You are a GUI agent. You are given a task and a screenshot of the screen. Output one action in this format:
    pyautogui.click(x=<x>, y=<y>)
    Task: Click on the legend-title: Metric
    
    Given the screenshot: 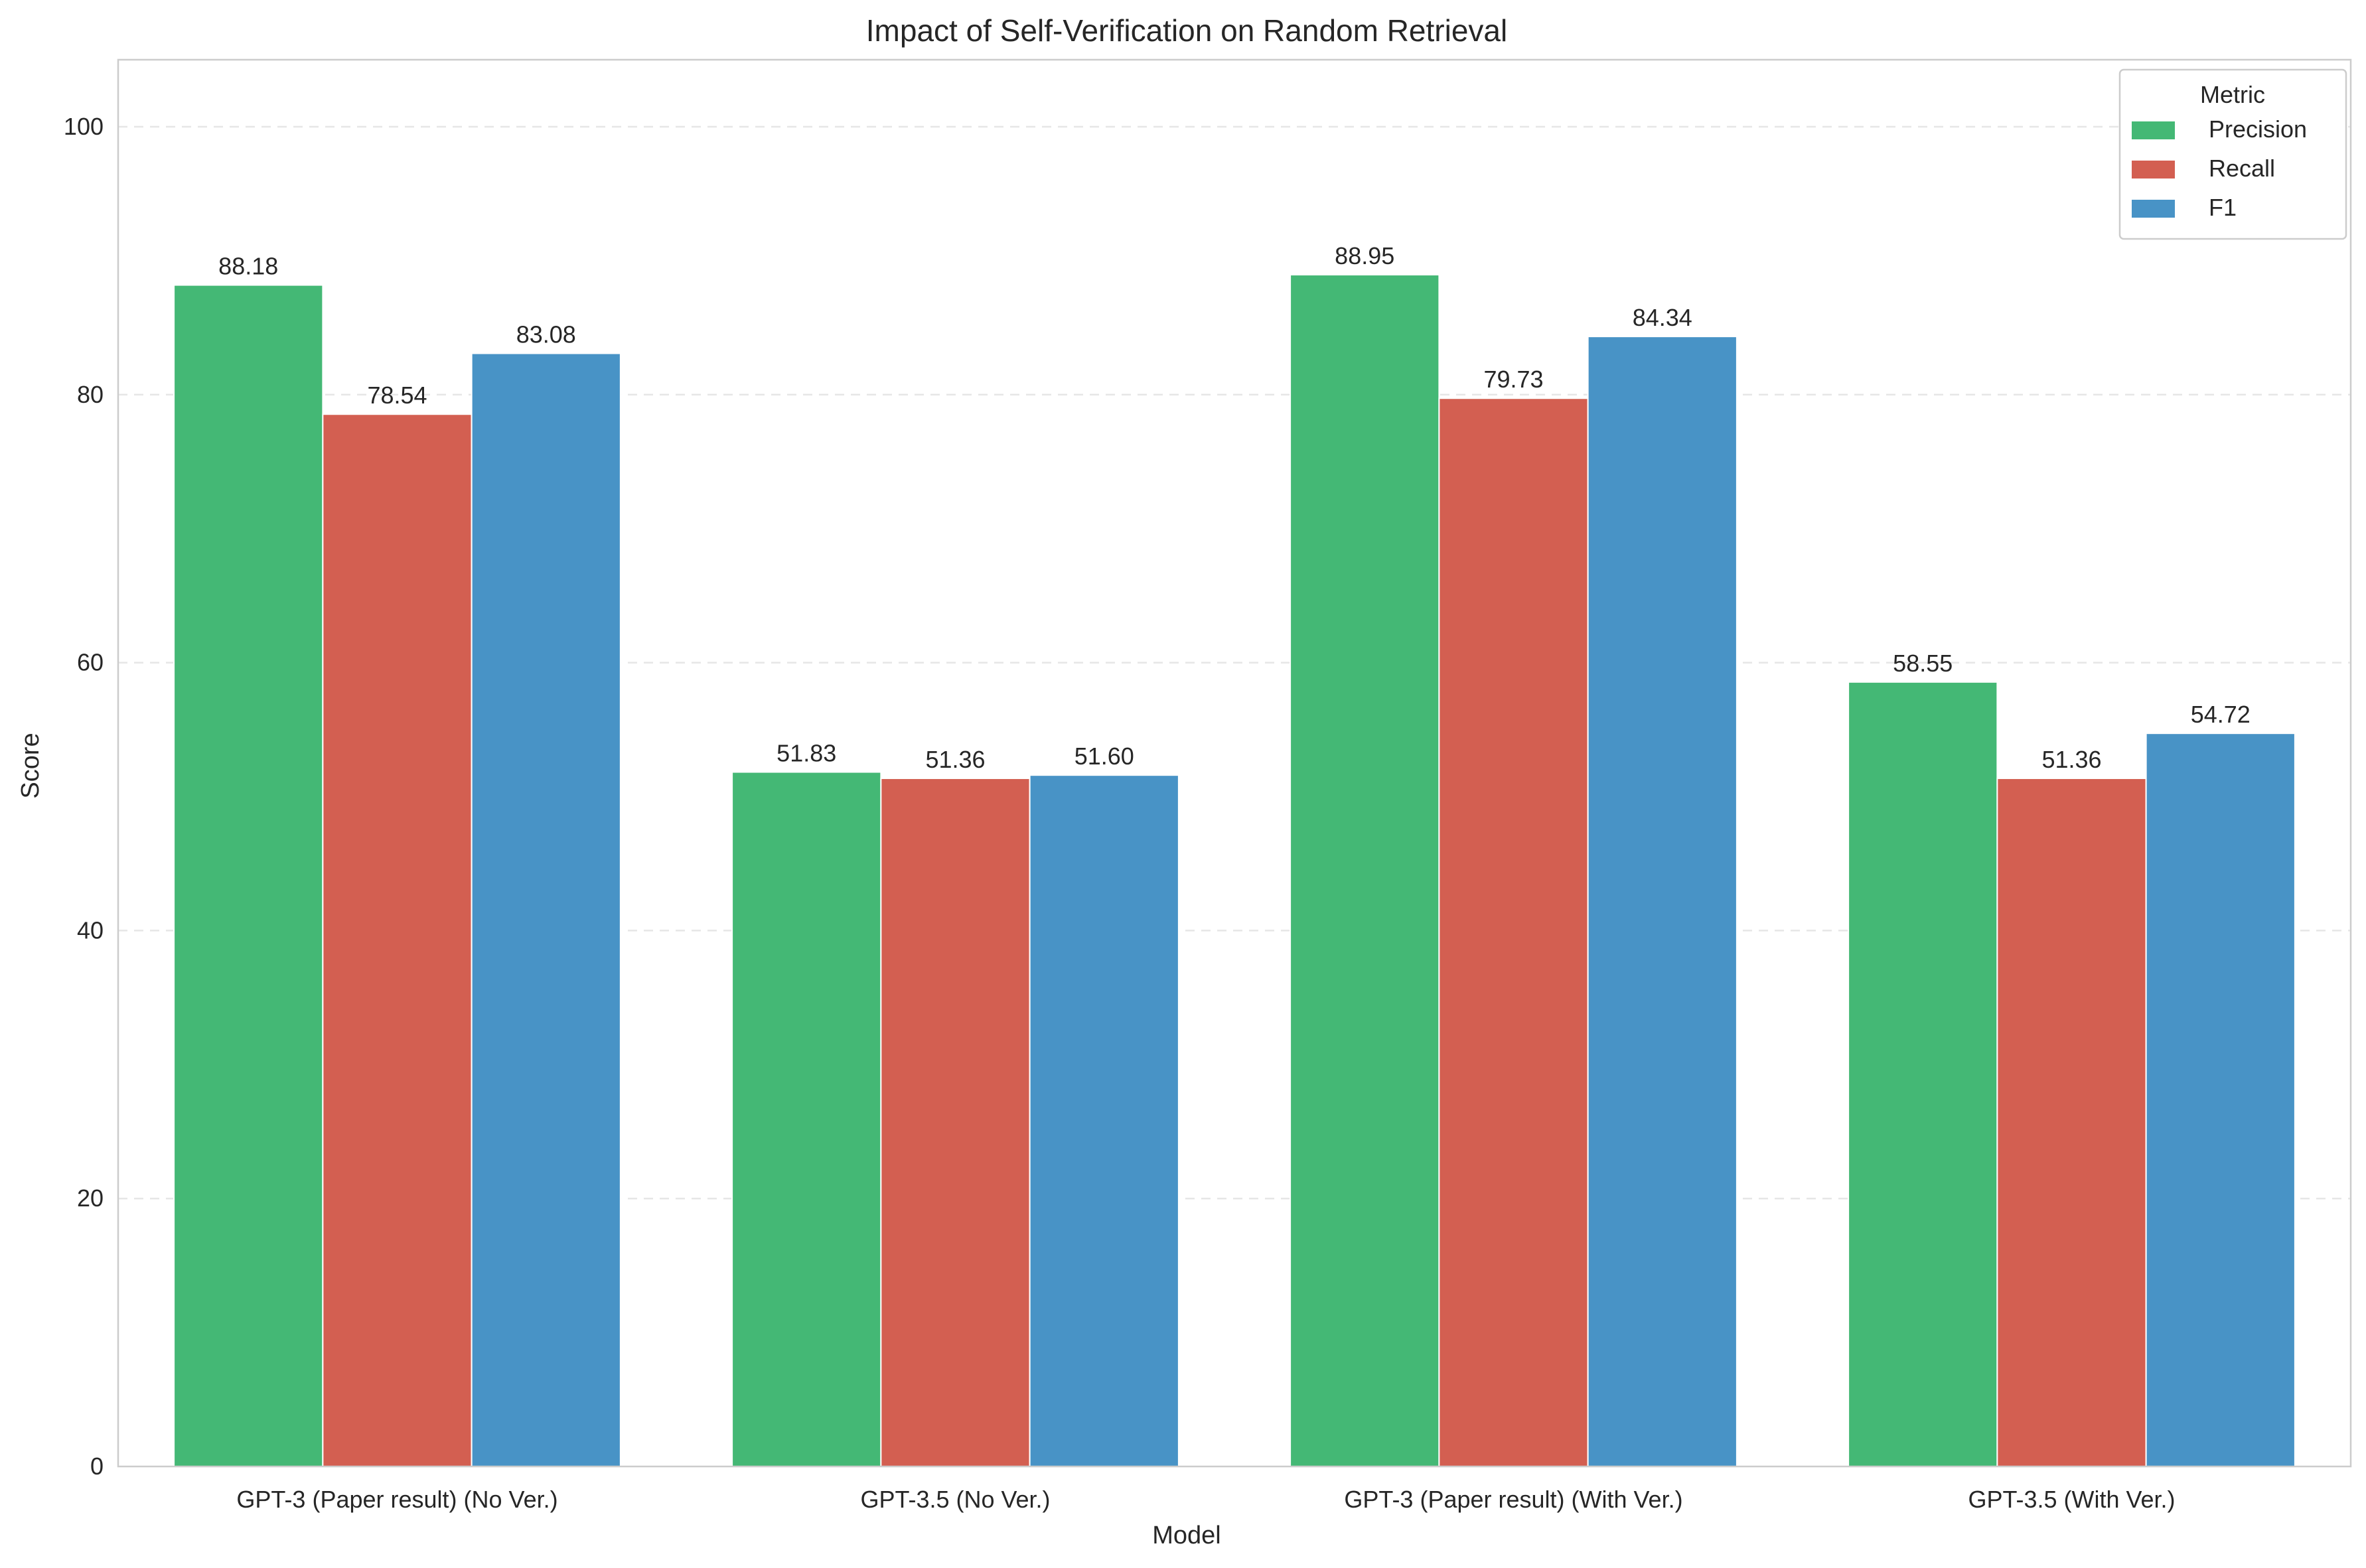 What is the action you would take?
    pyautogui.click(x=2232, y=94)
    